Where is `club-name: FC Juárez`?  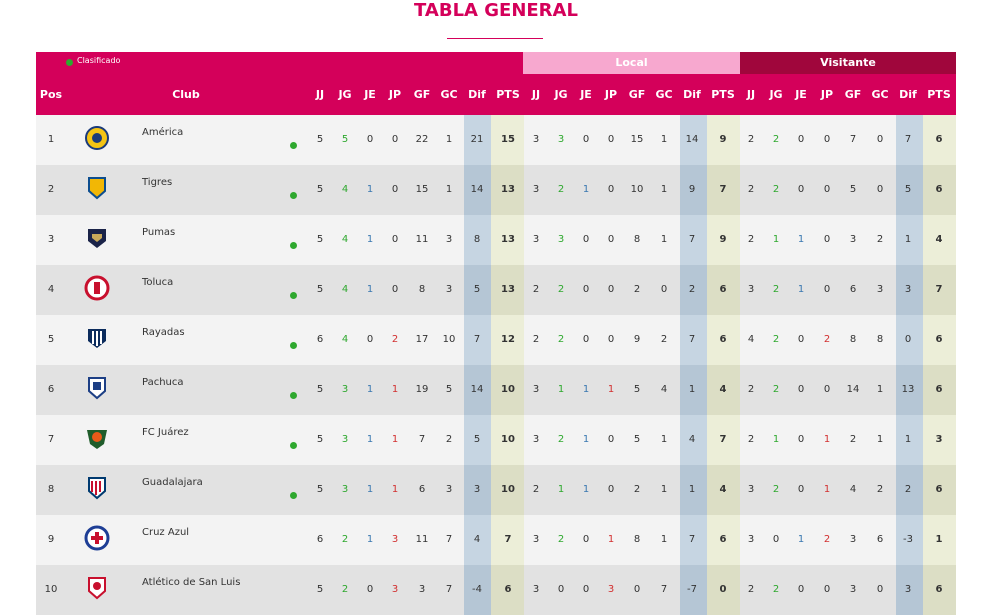
club-name: FC Juárez is located at coordinates (165, 432).